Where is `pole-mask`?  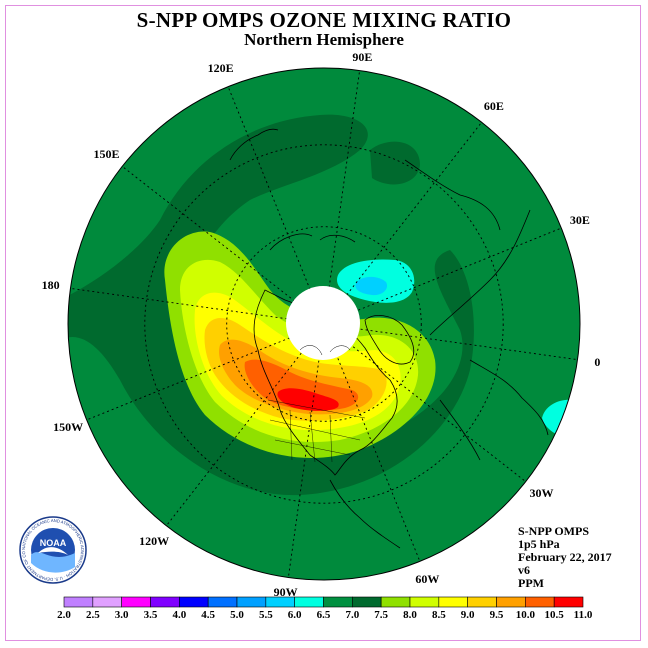
pole-mask is located at coordinates (323, 323).